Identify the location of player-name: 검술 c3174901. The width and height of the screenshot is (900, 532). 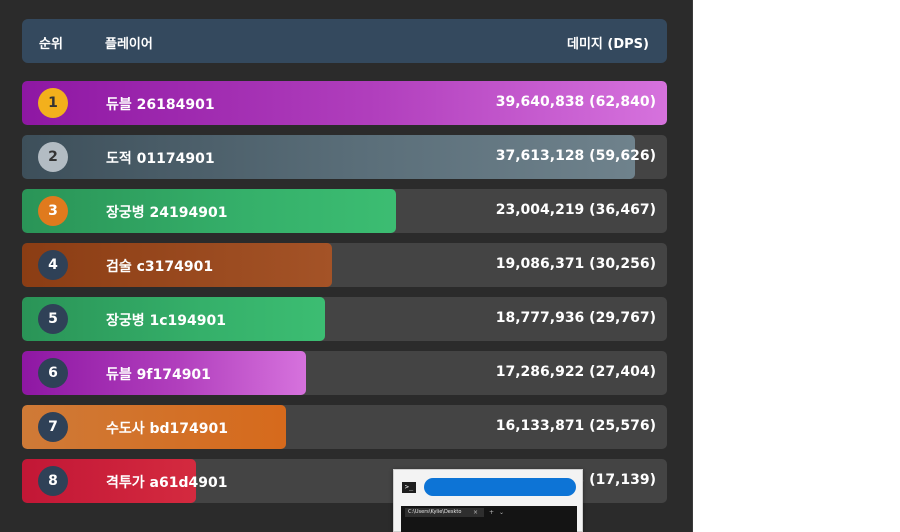
(160, 267).